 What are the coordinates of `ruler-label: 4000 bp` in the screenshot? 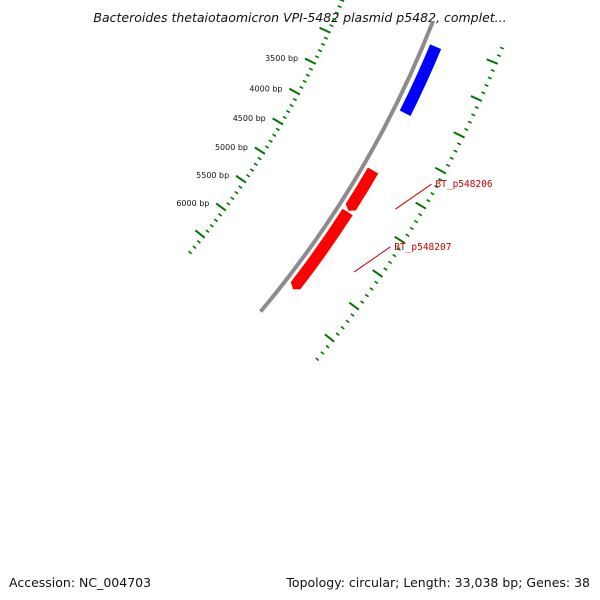 It's located at (265, 88).